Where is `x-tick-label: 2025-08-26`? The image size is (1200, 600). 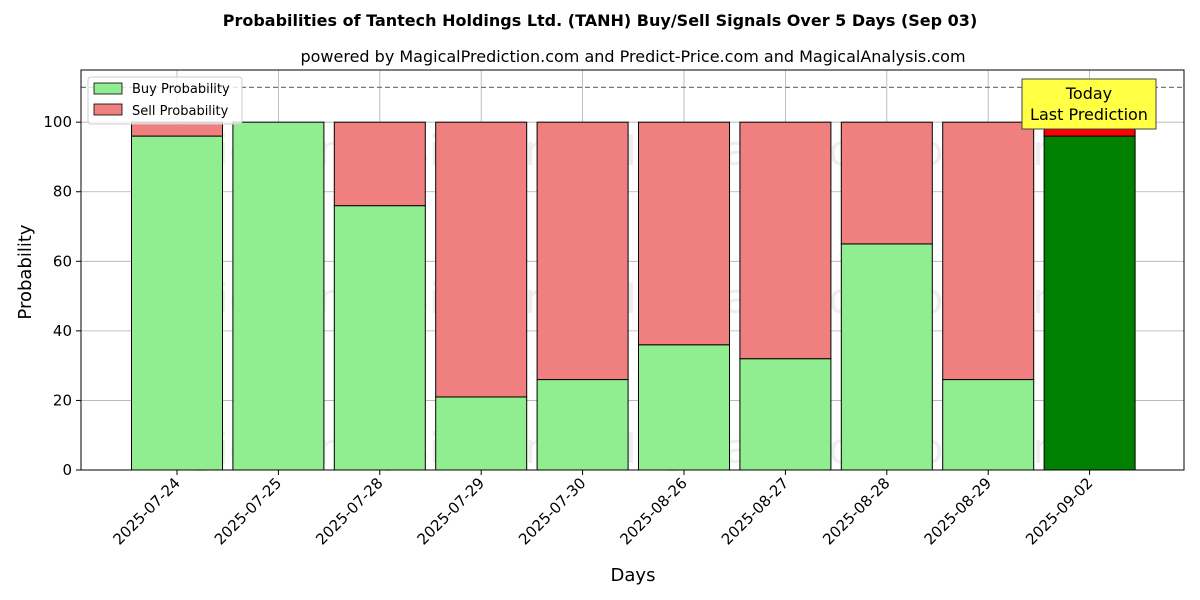 x-tick-label: 2025-08-26 is located at coordinates (653, 511).